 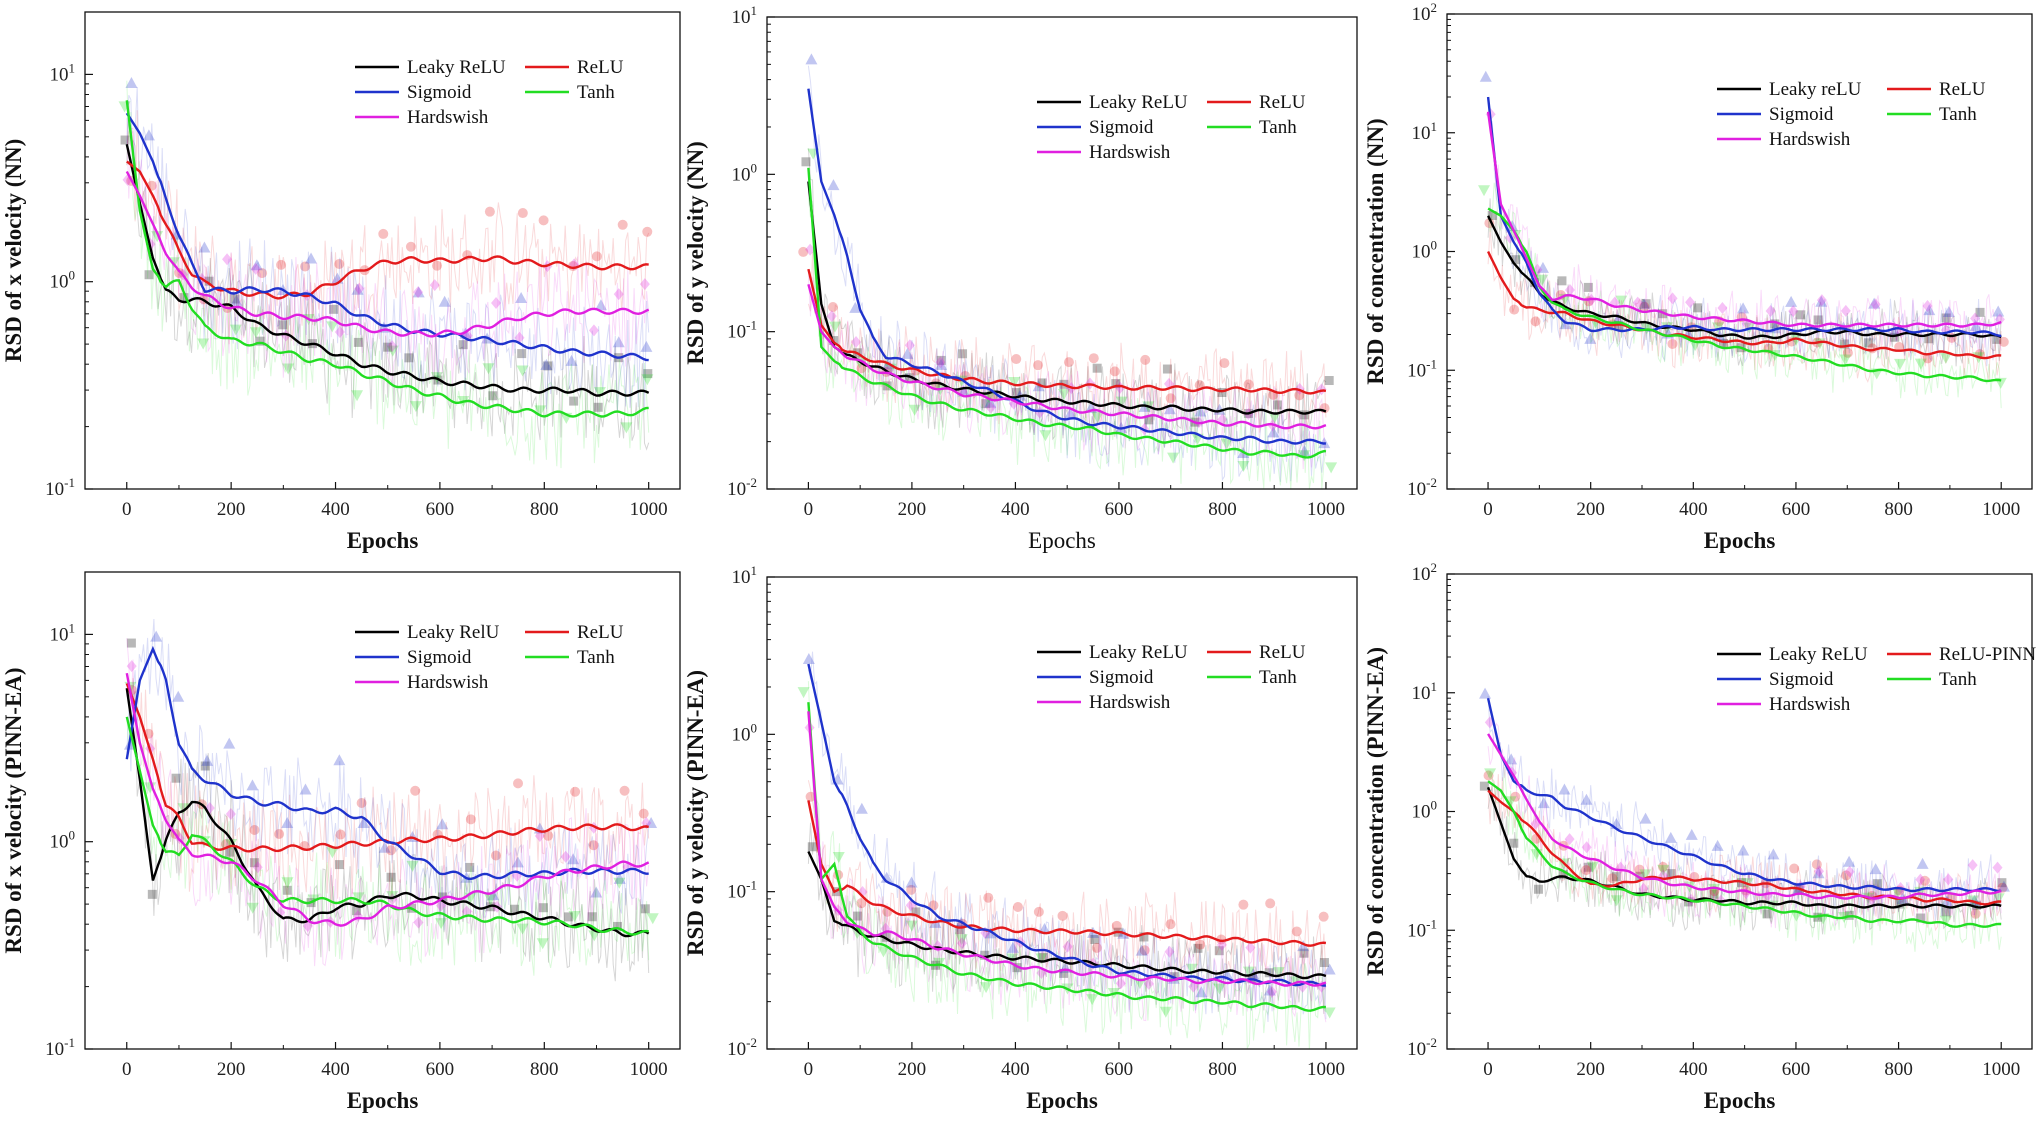 I want to click on legend-label-hardswish: Hardswish, so click(x=448, y=117).